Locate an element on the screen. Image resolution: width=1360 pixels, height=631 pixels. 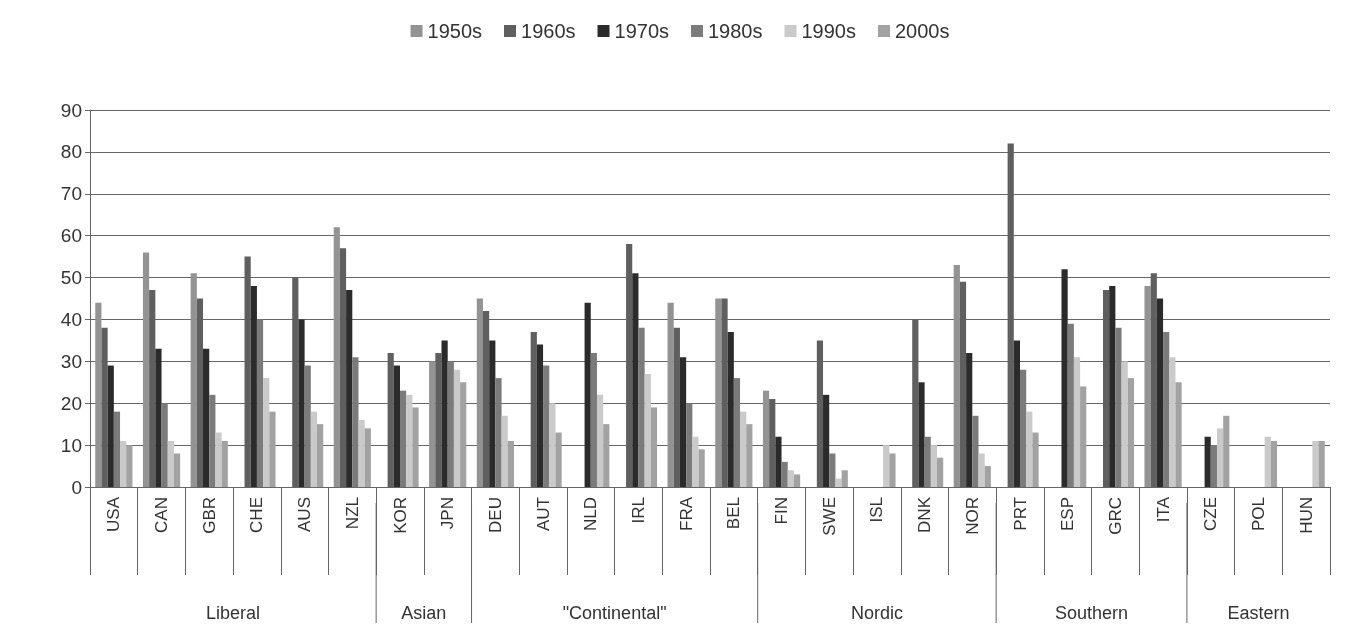
text: Asian is located at coordinates (424, 613).